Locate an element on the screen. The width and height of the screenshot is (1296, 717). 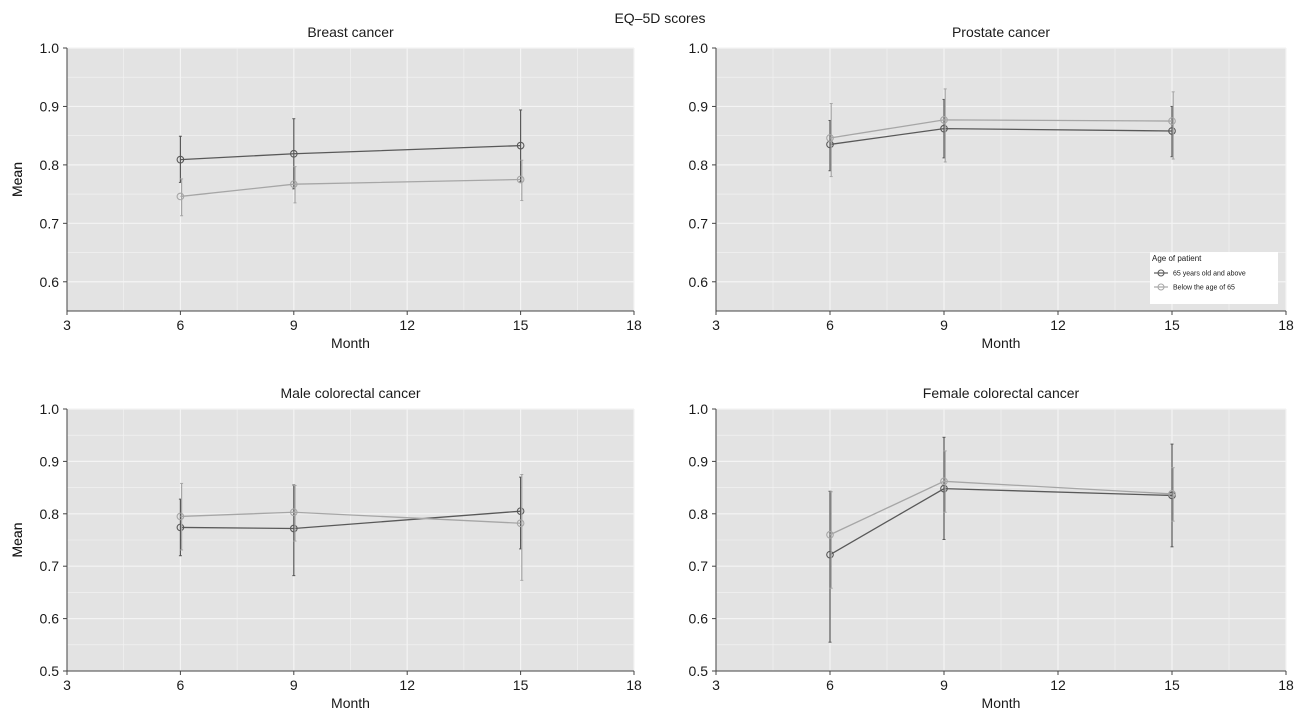
panel-title: Breast cancer is located at coordinates (350, 32).